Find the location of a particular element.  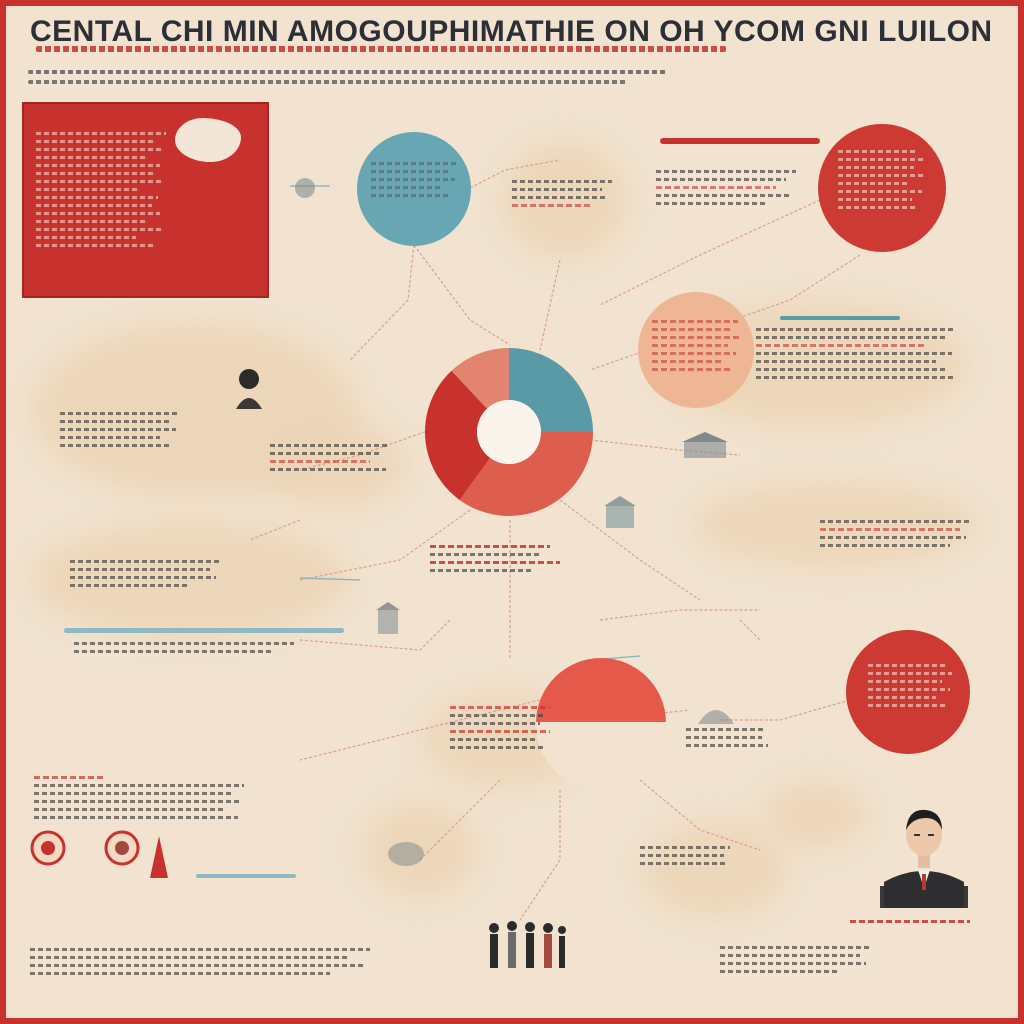

subtitle-text is located at coordinates (381, 49).